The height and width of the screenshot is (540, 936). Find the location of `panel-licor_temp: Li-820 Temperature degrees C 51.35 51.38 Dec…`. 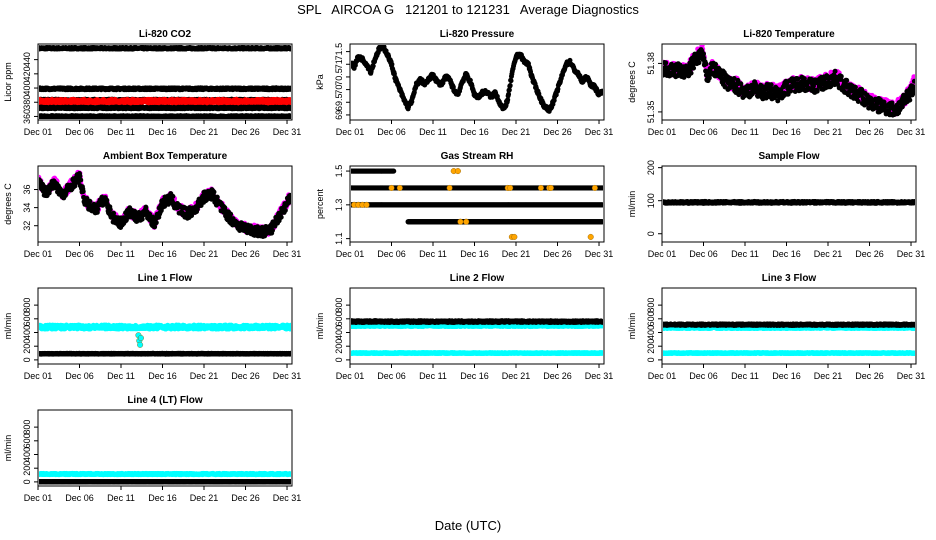

panel-licor_temp: Li-820 Temperature degrees C 51.35 51.38 Dec… is located at coordinates (776, 83).